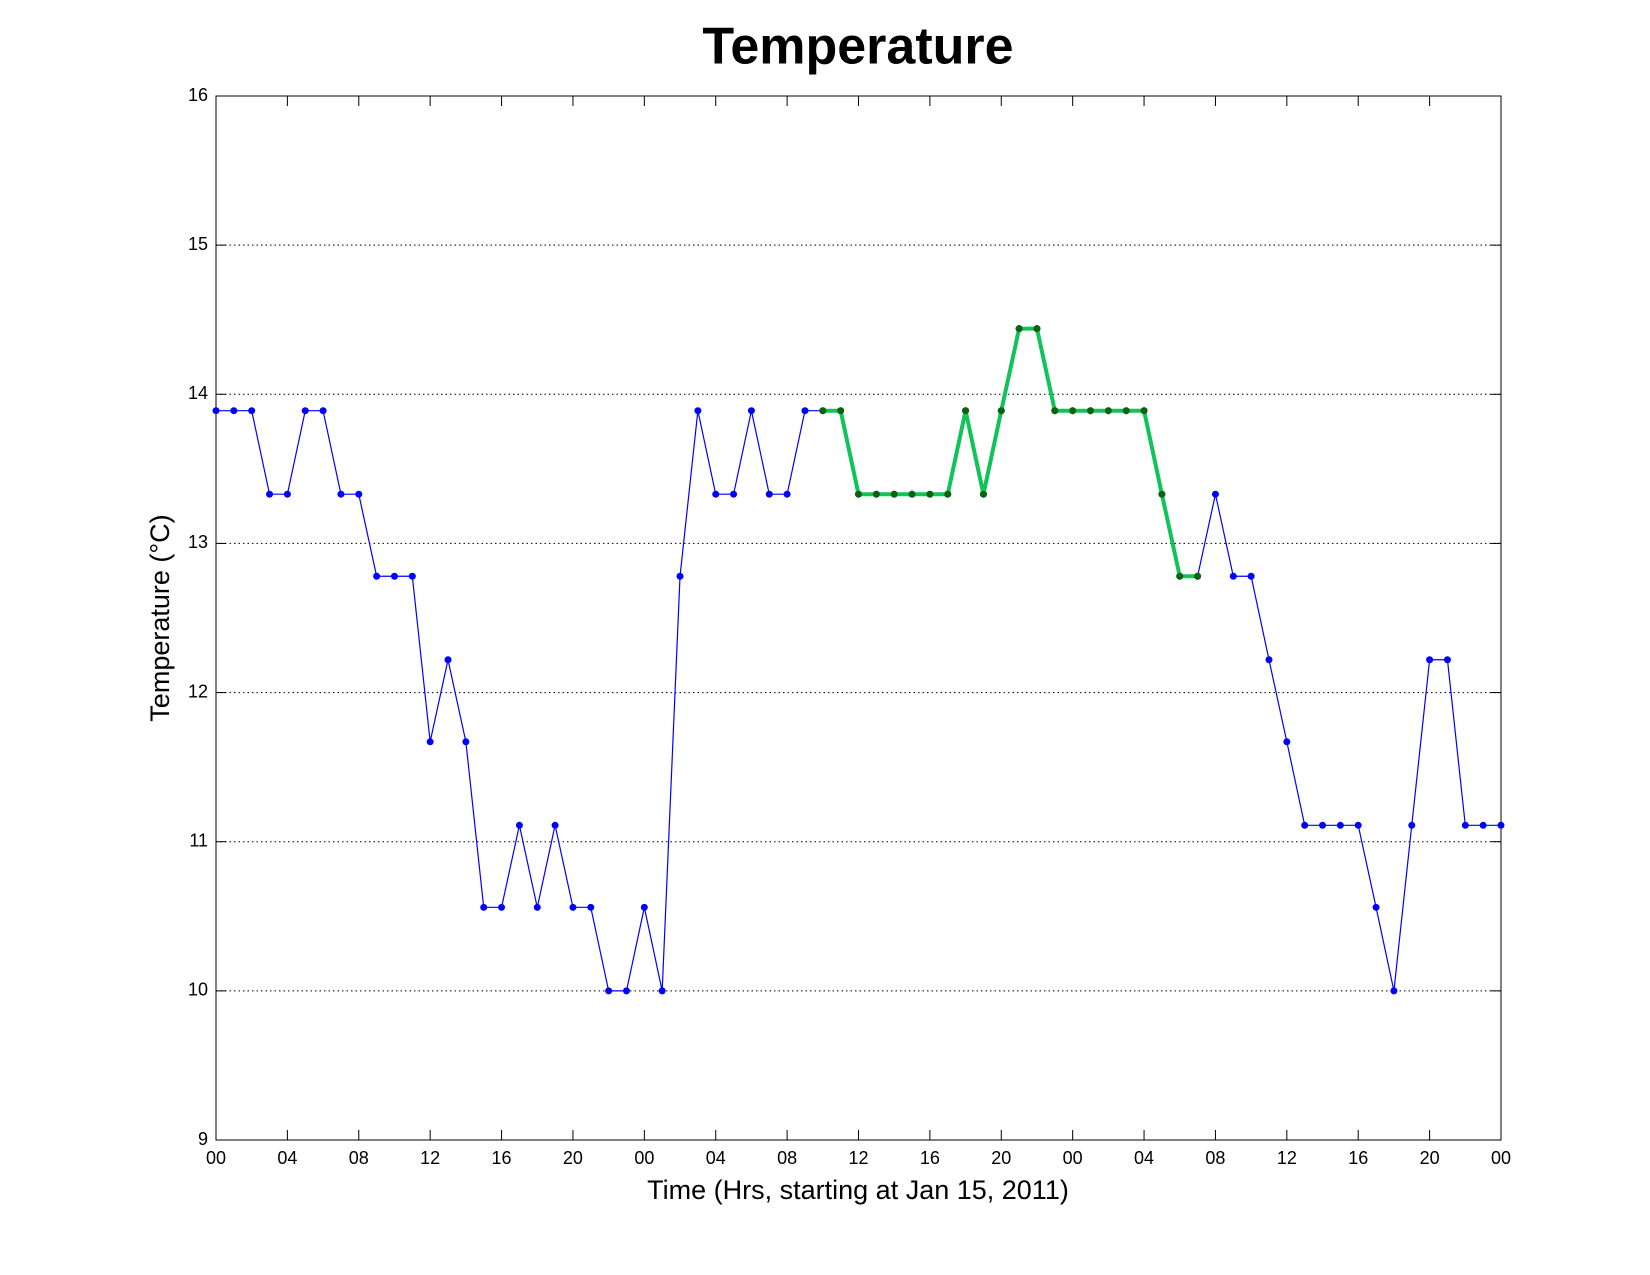  What do you see at coordinates (857, 47) in the screenshot?
I see `chart-title: Temperature` at bounding box center [857, 47].